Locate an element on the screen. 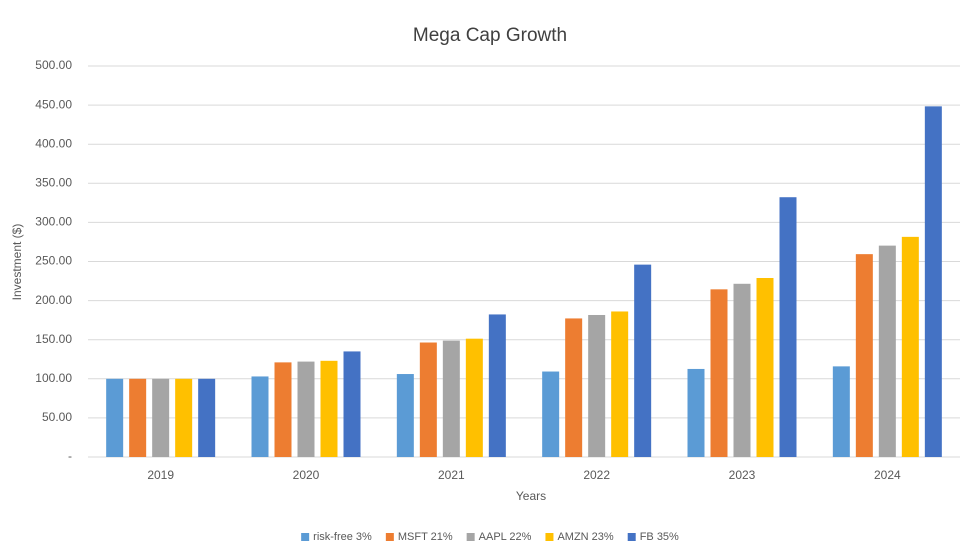 The width and height of the screenshot is (964, 546). legend-label: MSFT 21% is located at coordinates (425, 537).